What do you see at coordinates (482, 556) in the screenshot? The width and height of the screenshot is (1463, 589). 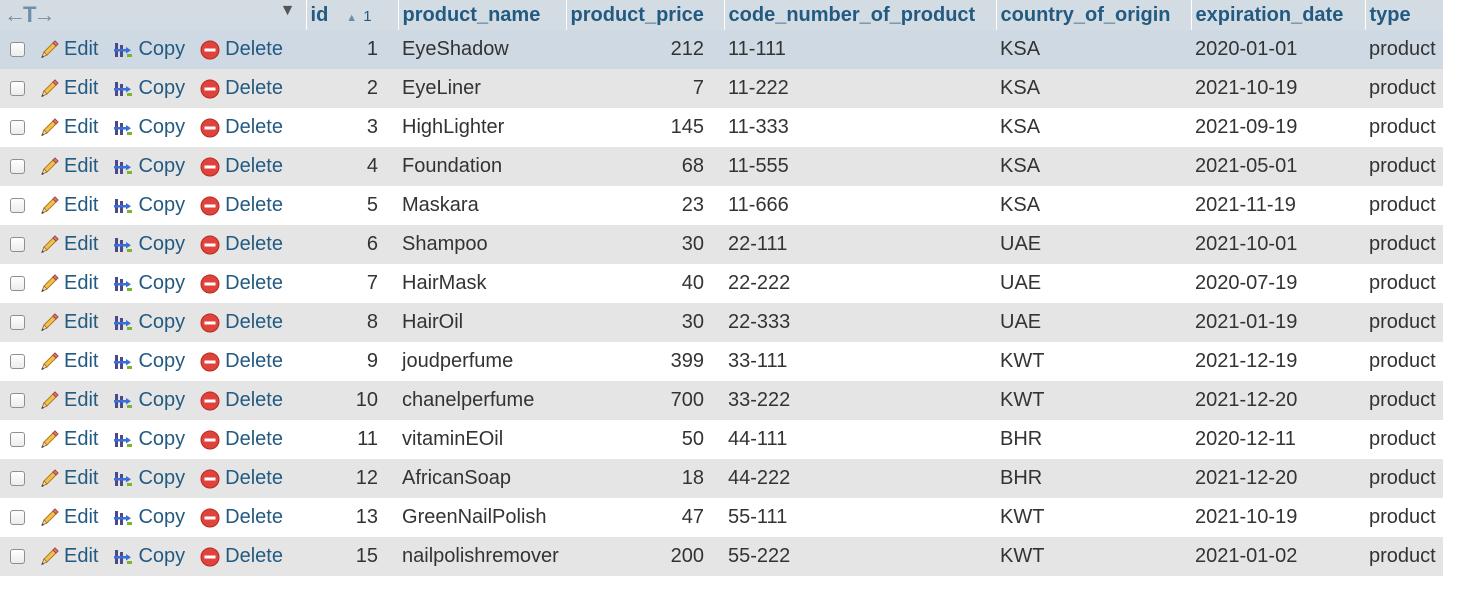 I see `cell-product-name: nailpolishremover` at bounding box center [482, 556].